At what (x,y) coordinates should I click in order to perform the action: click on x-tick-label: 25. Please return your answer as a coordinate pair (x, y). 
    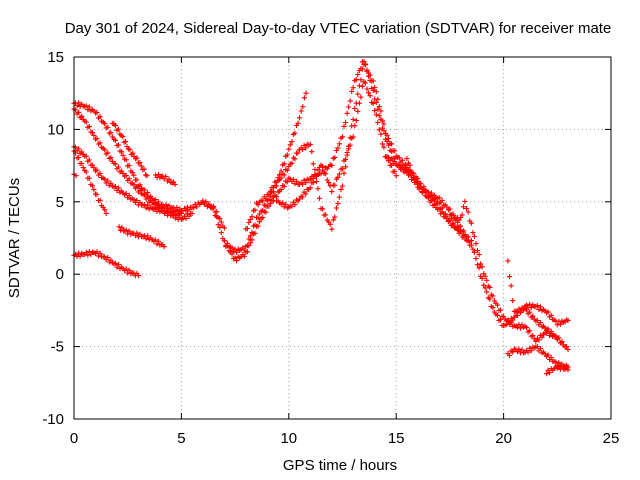
    Looking at the image, I should click on (611, 438).